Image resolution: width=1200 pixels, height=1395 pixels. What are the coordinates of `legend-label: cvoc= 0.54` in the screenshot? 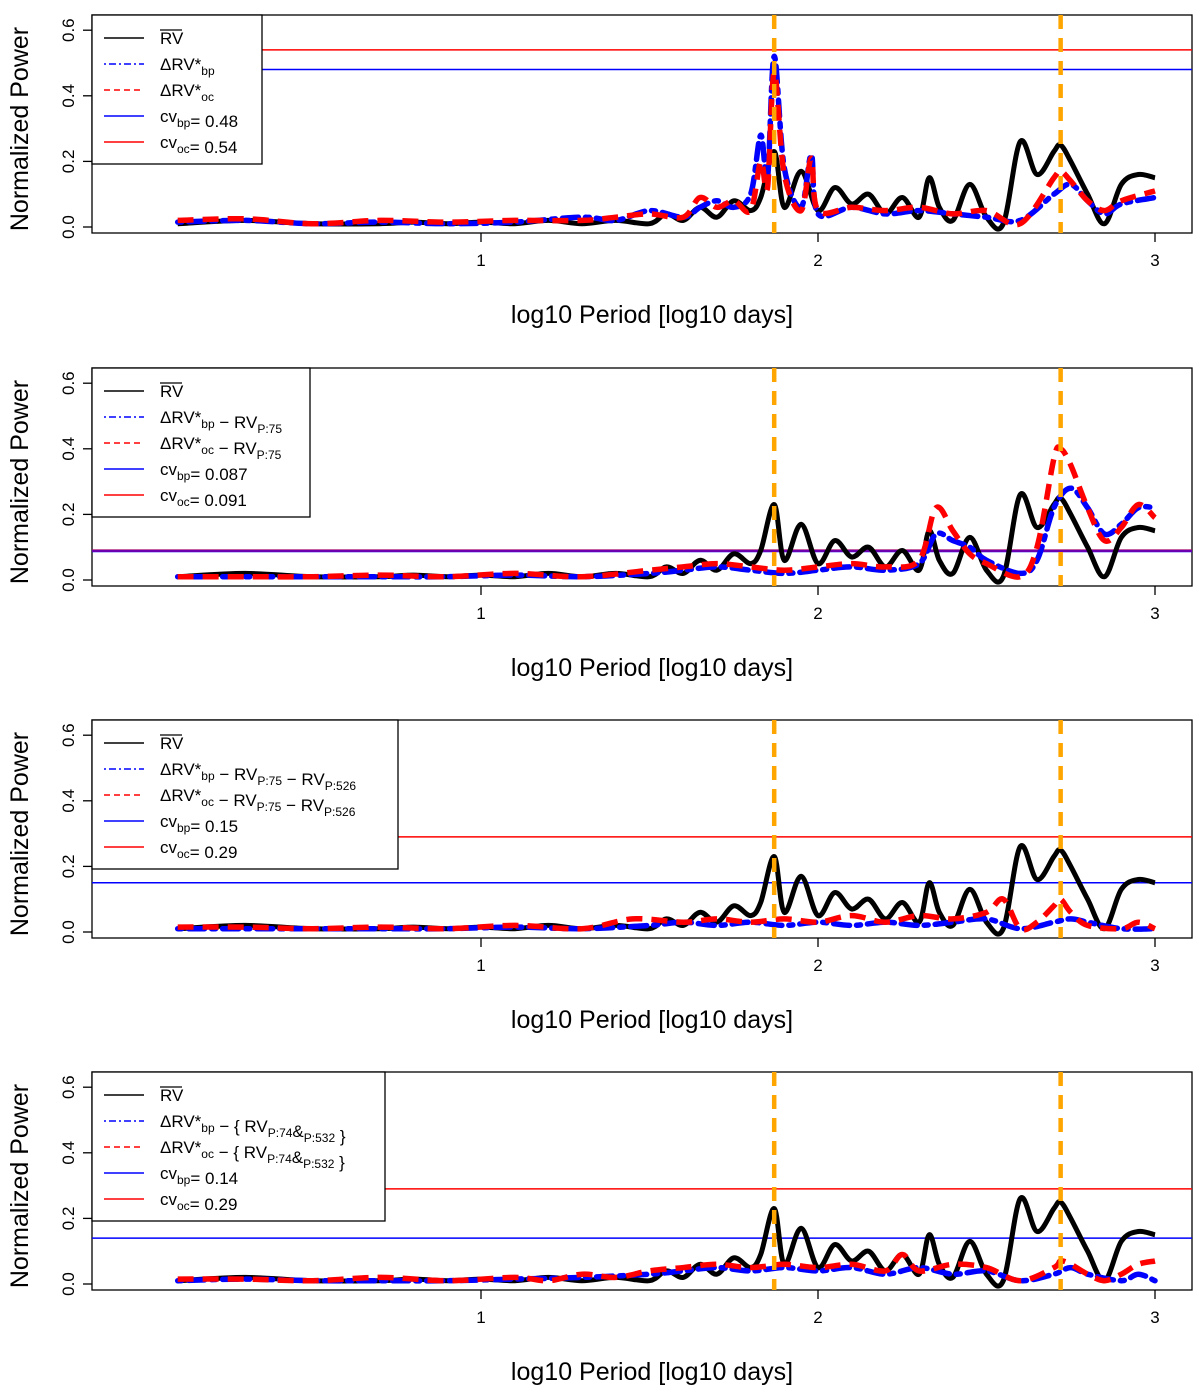 It's located at (198, 145).